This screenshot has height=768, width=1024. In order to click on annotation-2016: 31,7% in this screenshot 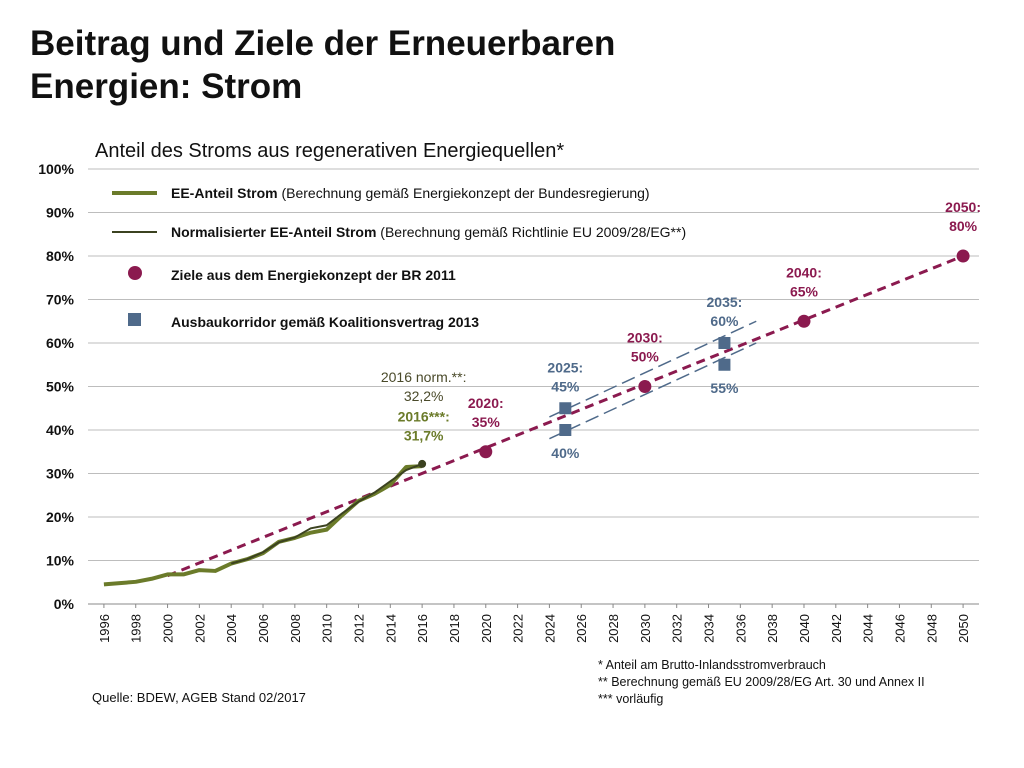, I will do `click(424, 435)`.